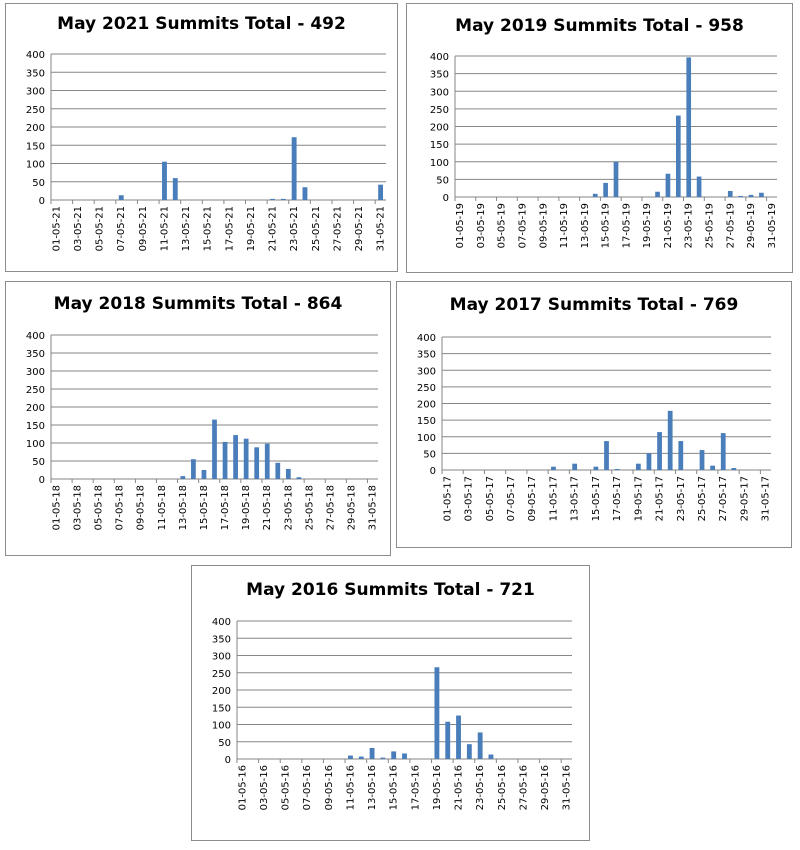  Describe the element at coordinates (316, 228) in the screenshot. I see `x-tick-label: 25-05-21` at that location.